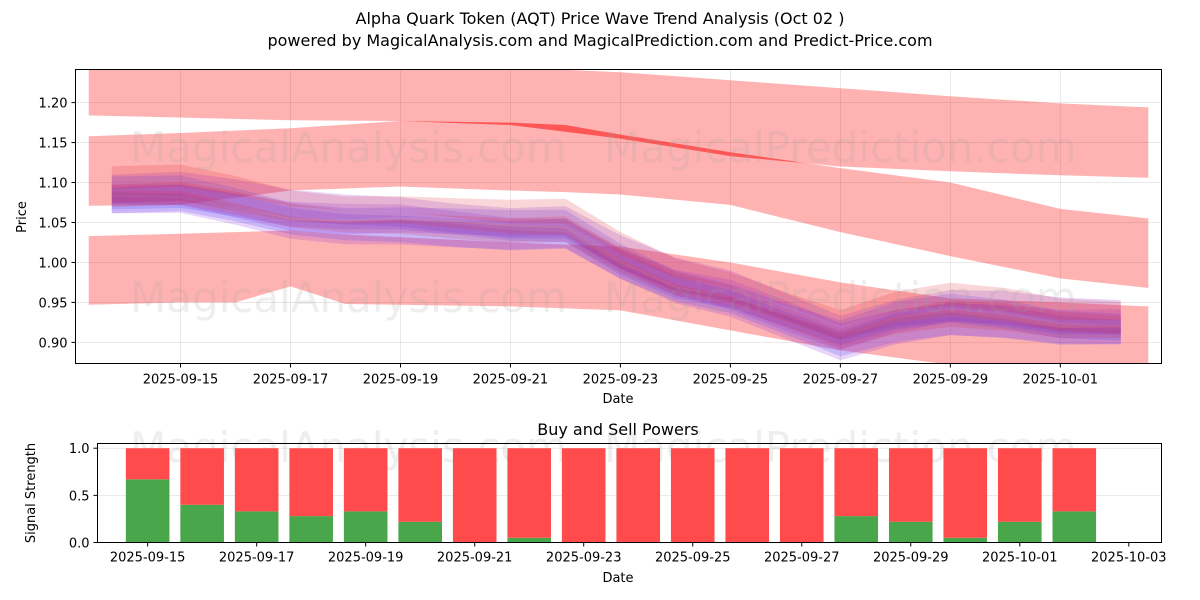 The width and height of the screenshot is (1200, 600). Describe the element at coordinates (53, 184) in the screenshot. I see `y-tick-label: 1.10` at that location.